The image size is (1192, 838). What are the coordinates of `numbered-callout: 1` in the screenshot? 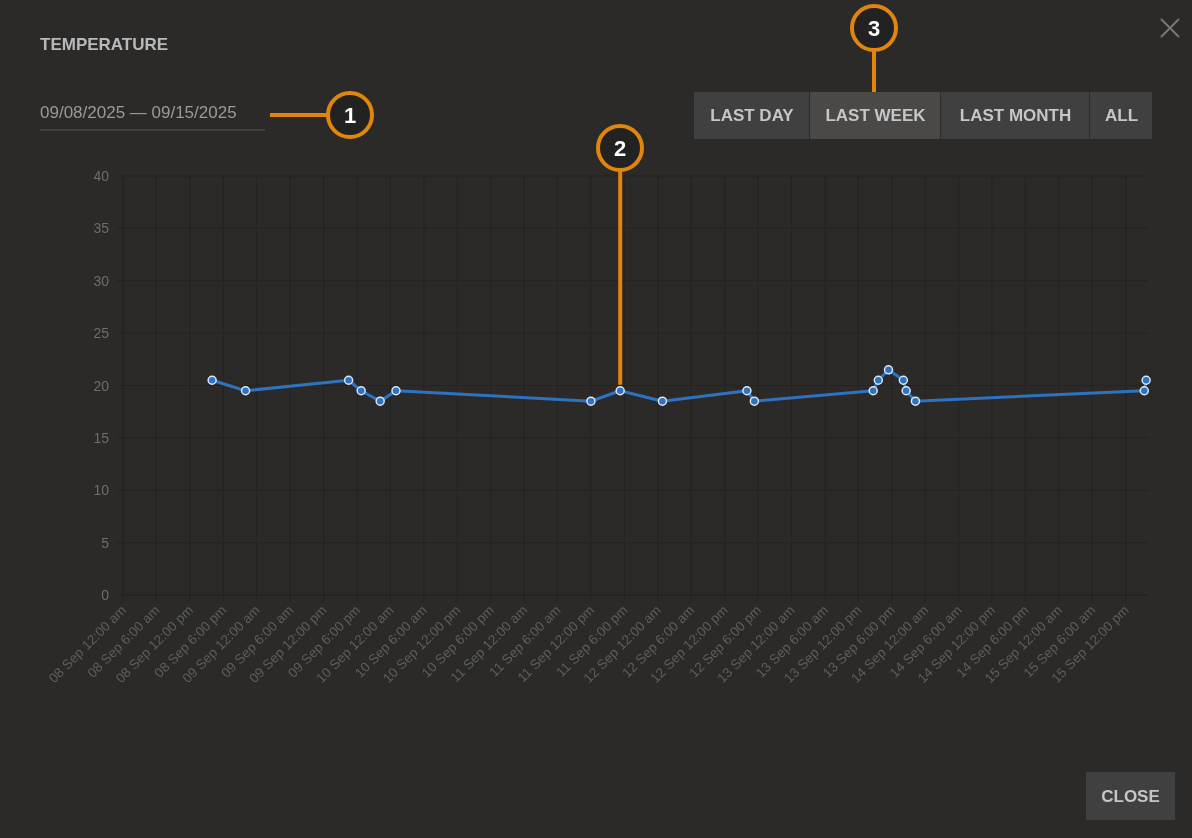 It's located at (322, 115).